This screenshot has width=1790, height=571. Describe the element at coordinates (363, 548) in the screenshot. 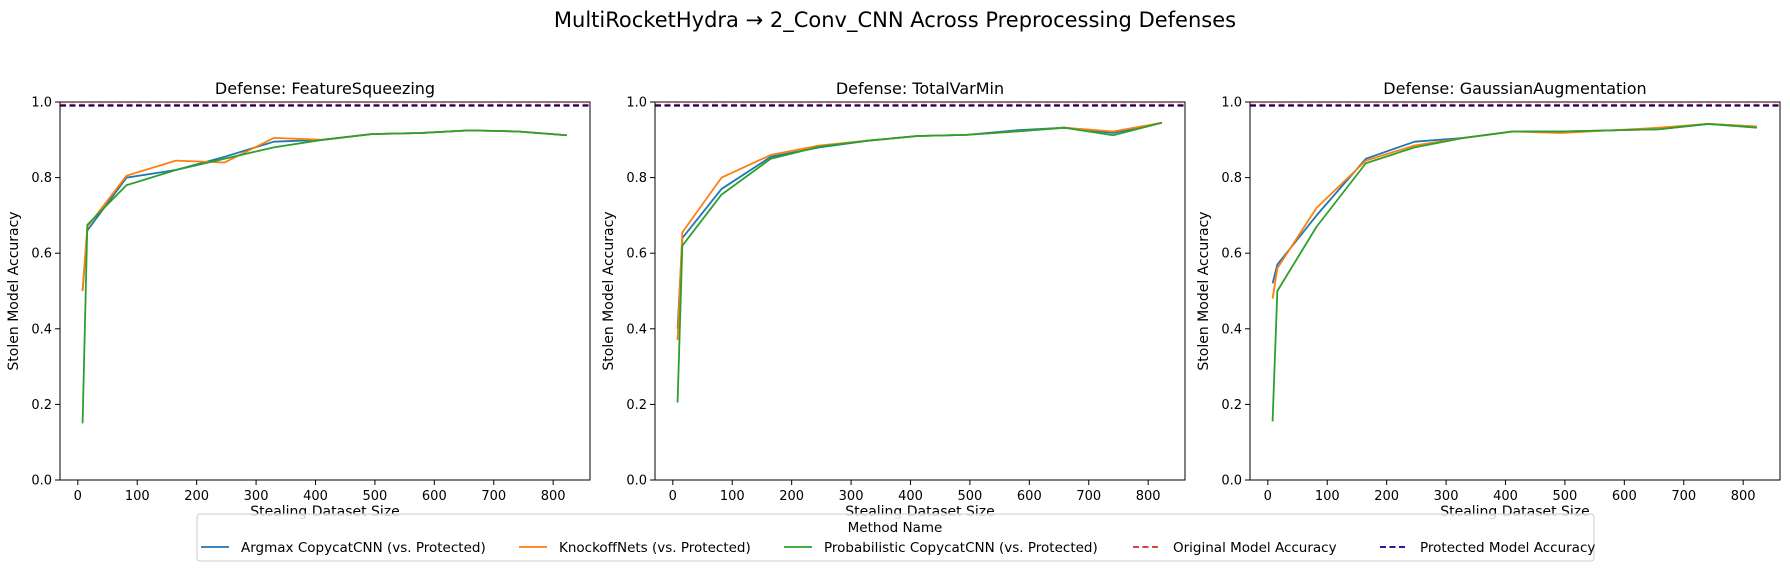

I see `legend-entry-label: Argmax CopycatCNN (vs. Protected)` at that location.